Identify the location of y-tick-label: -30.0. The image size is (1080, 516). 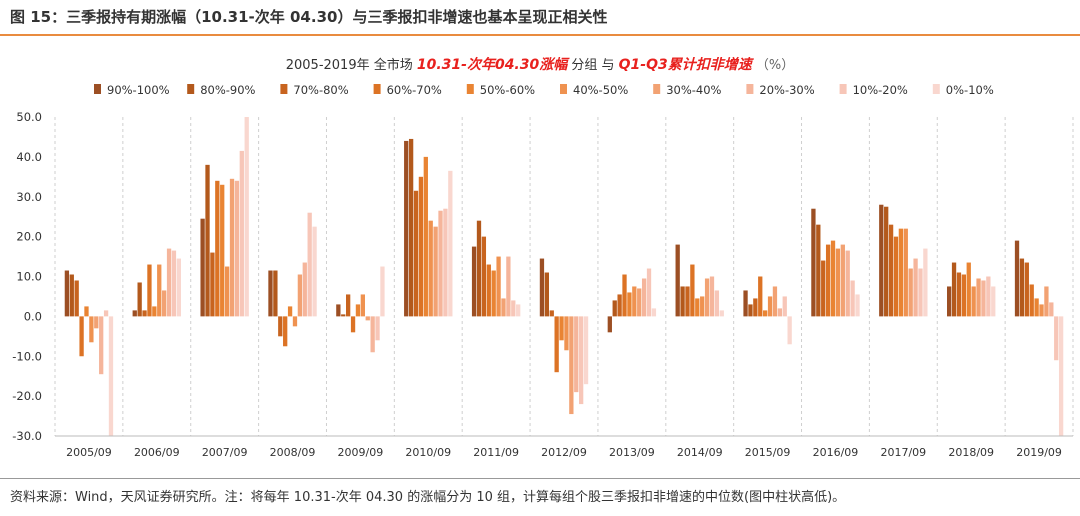
(27, 436).